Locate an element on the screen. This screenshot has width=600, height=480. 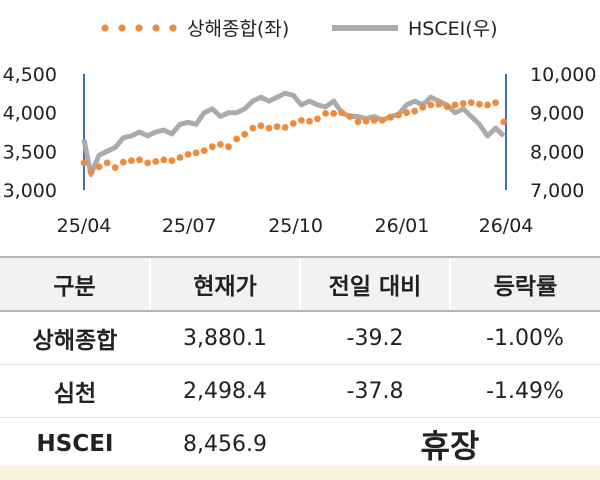
row-change: -37.8 is located at coordinates (375, 391).